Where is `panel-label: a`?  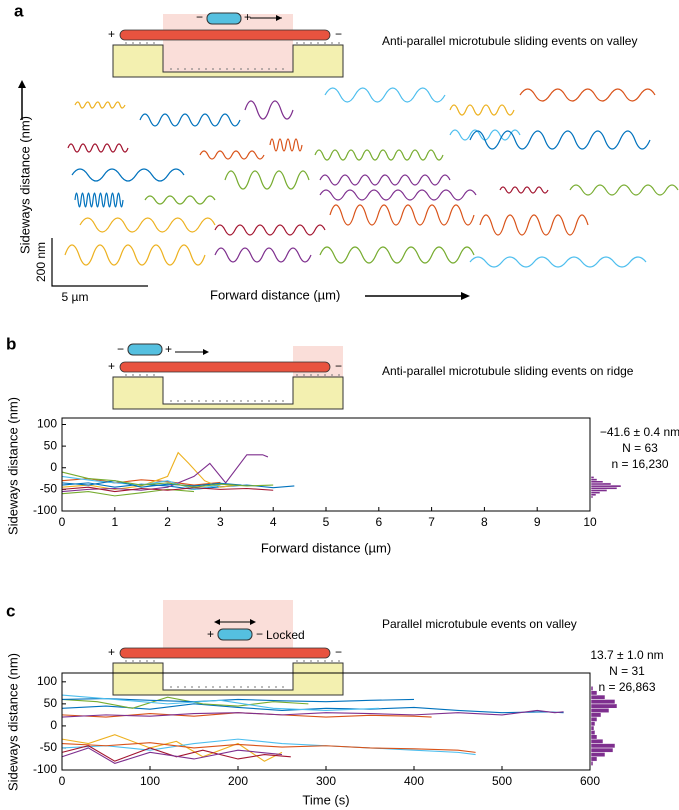
panel-label: a is located at coordinates (19, 10).